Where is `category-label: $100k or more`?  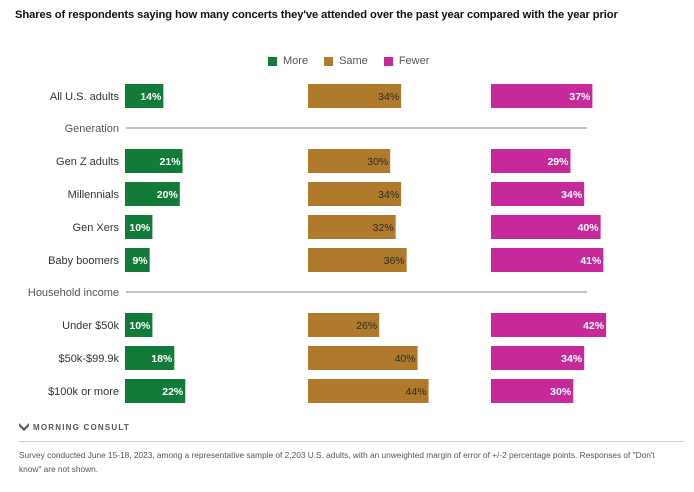 category-label: $100k or more is located at coordinates (83, 392).